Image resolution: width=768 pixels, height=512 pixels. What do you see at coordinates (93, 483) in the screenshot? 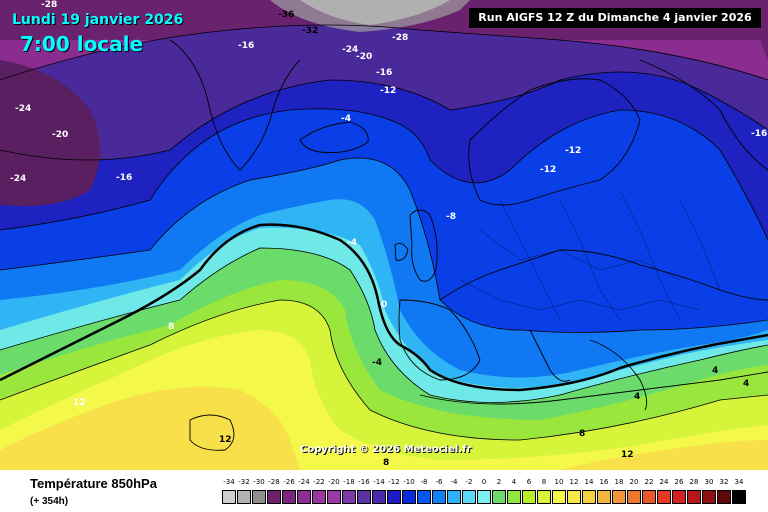
I see `variable-title: Température 850hPa` at bounding box center [93, 483].